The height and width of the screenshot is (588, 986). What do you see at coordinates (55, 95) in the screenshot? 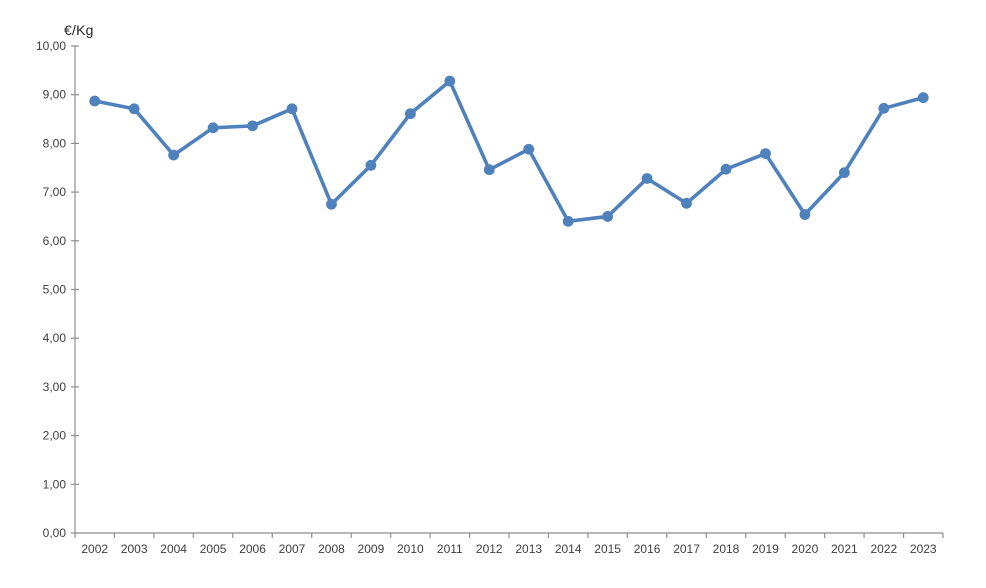
I see `y-tick-label: 9,00` at bounding box center [55, 95].